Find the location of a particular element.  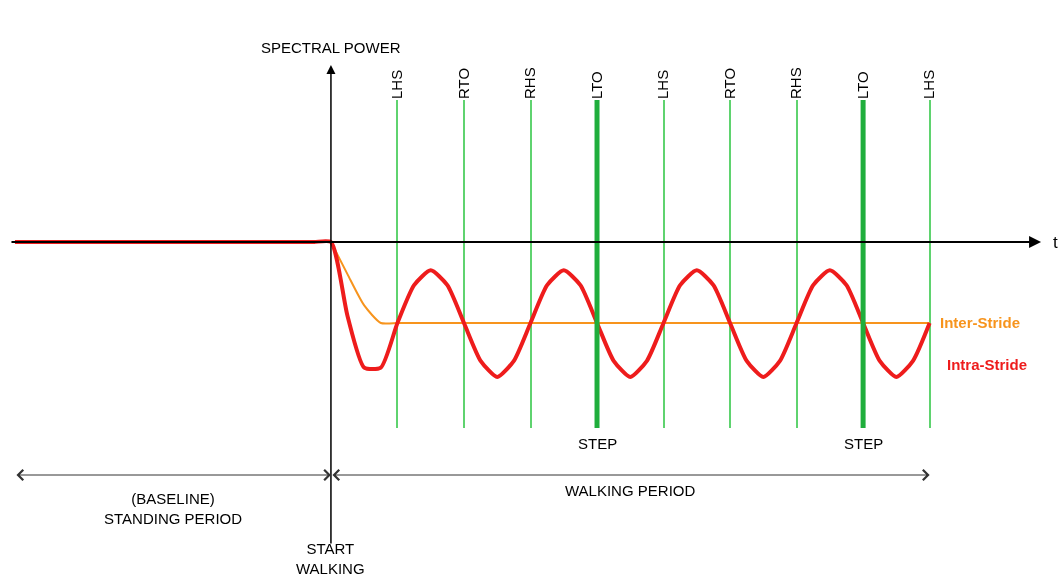

text: WALKING PERIOD is located at coordinates (630, 490).